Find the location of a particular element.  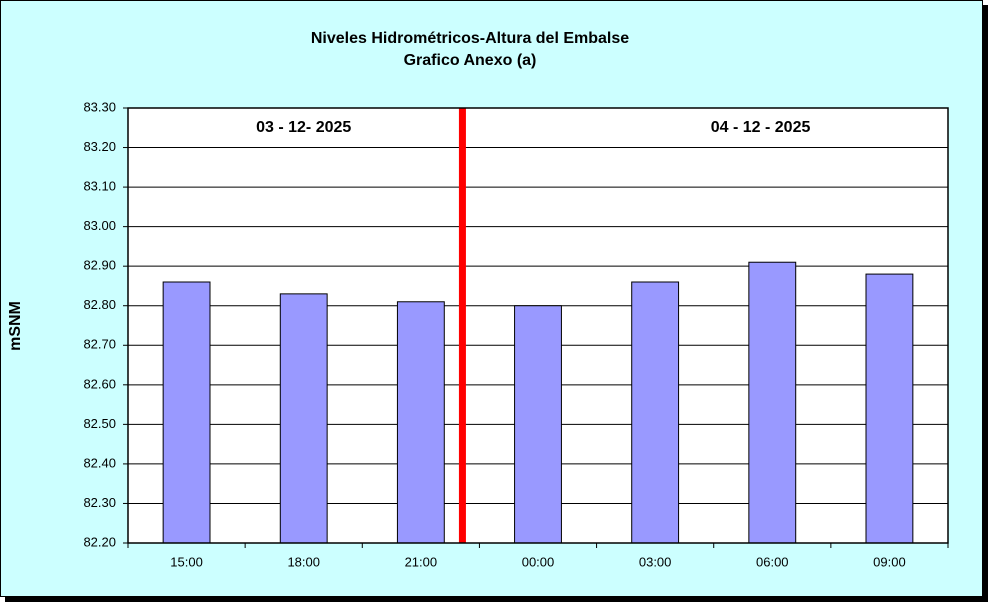

annotation: 04 - 12 - 2025 is located at coordinates (761, 127).